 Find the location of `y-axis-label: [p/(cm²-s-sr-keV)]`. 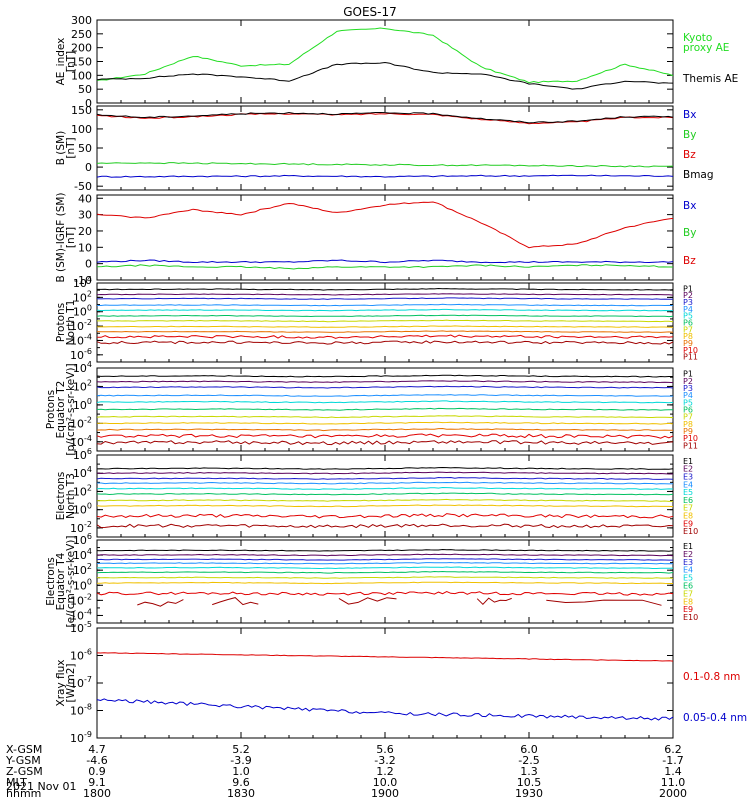

y-axis-label: [p/(cm²-s-sr-keV)] is located at coordinates (71, 409).